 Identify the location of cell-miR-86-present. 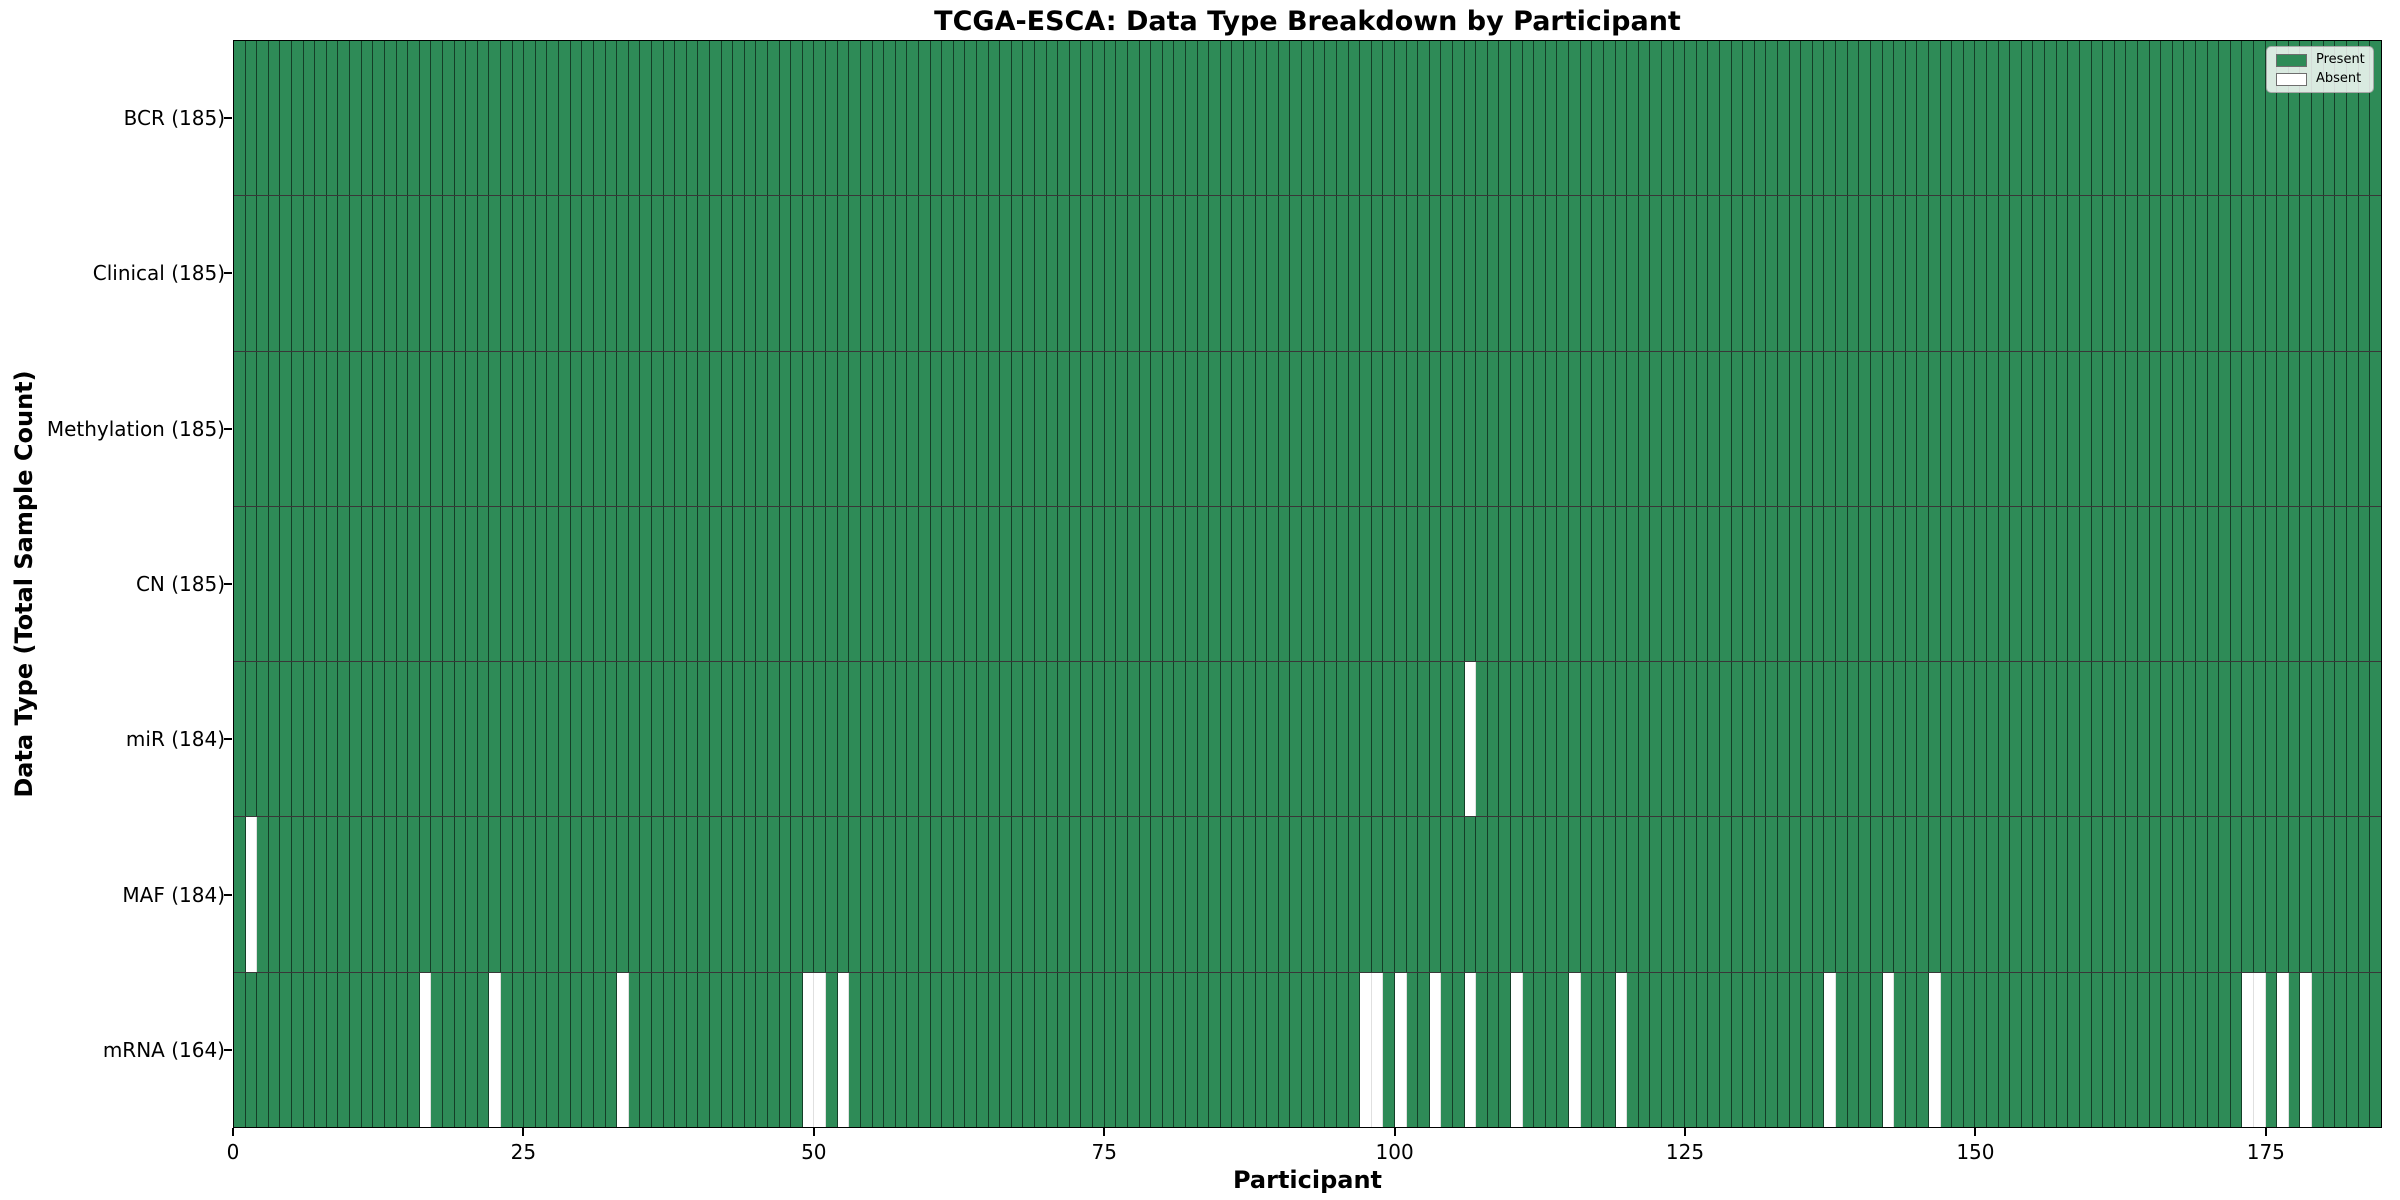
(1238, 739).